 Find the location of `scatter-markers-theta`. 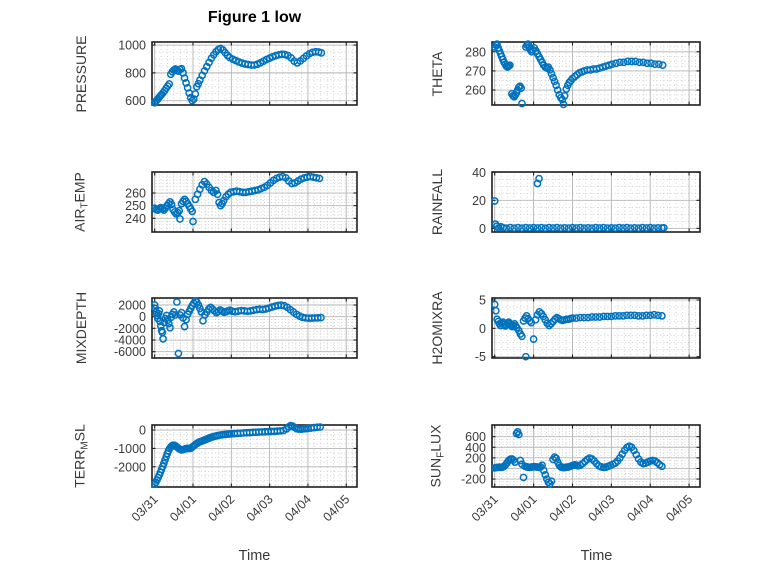

scatter-markers-theta is located at coordinates (578, 74).